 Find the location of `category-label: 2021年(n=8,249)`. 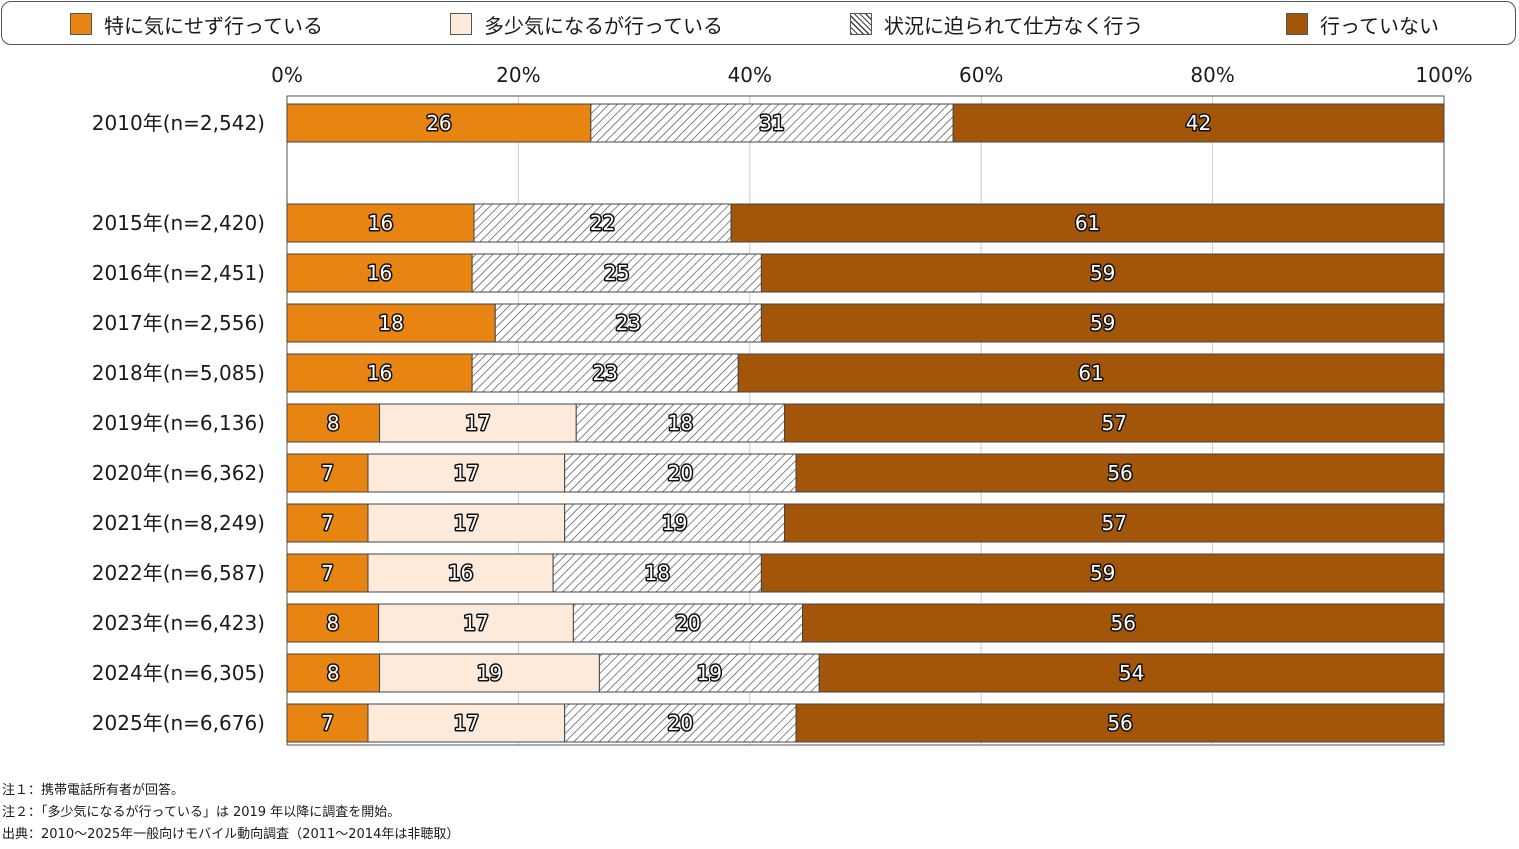

category-label: 2021年(n=8,249) is located at coordinates (178, 523).